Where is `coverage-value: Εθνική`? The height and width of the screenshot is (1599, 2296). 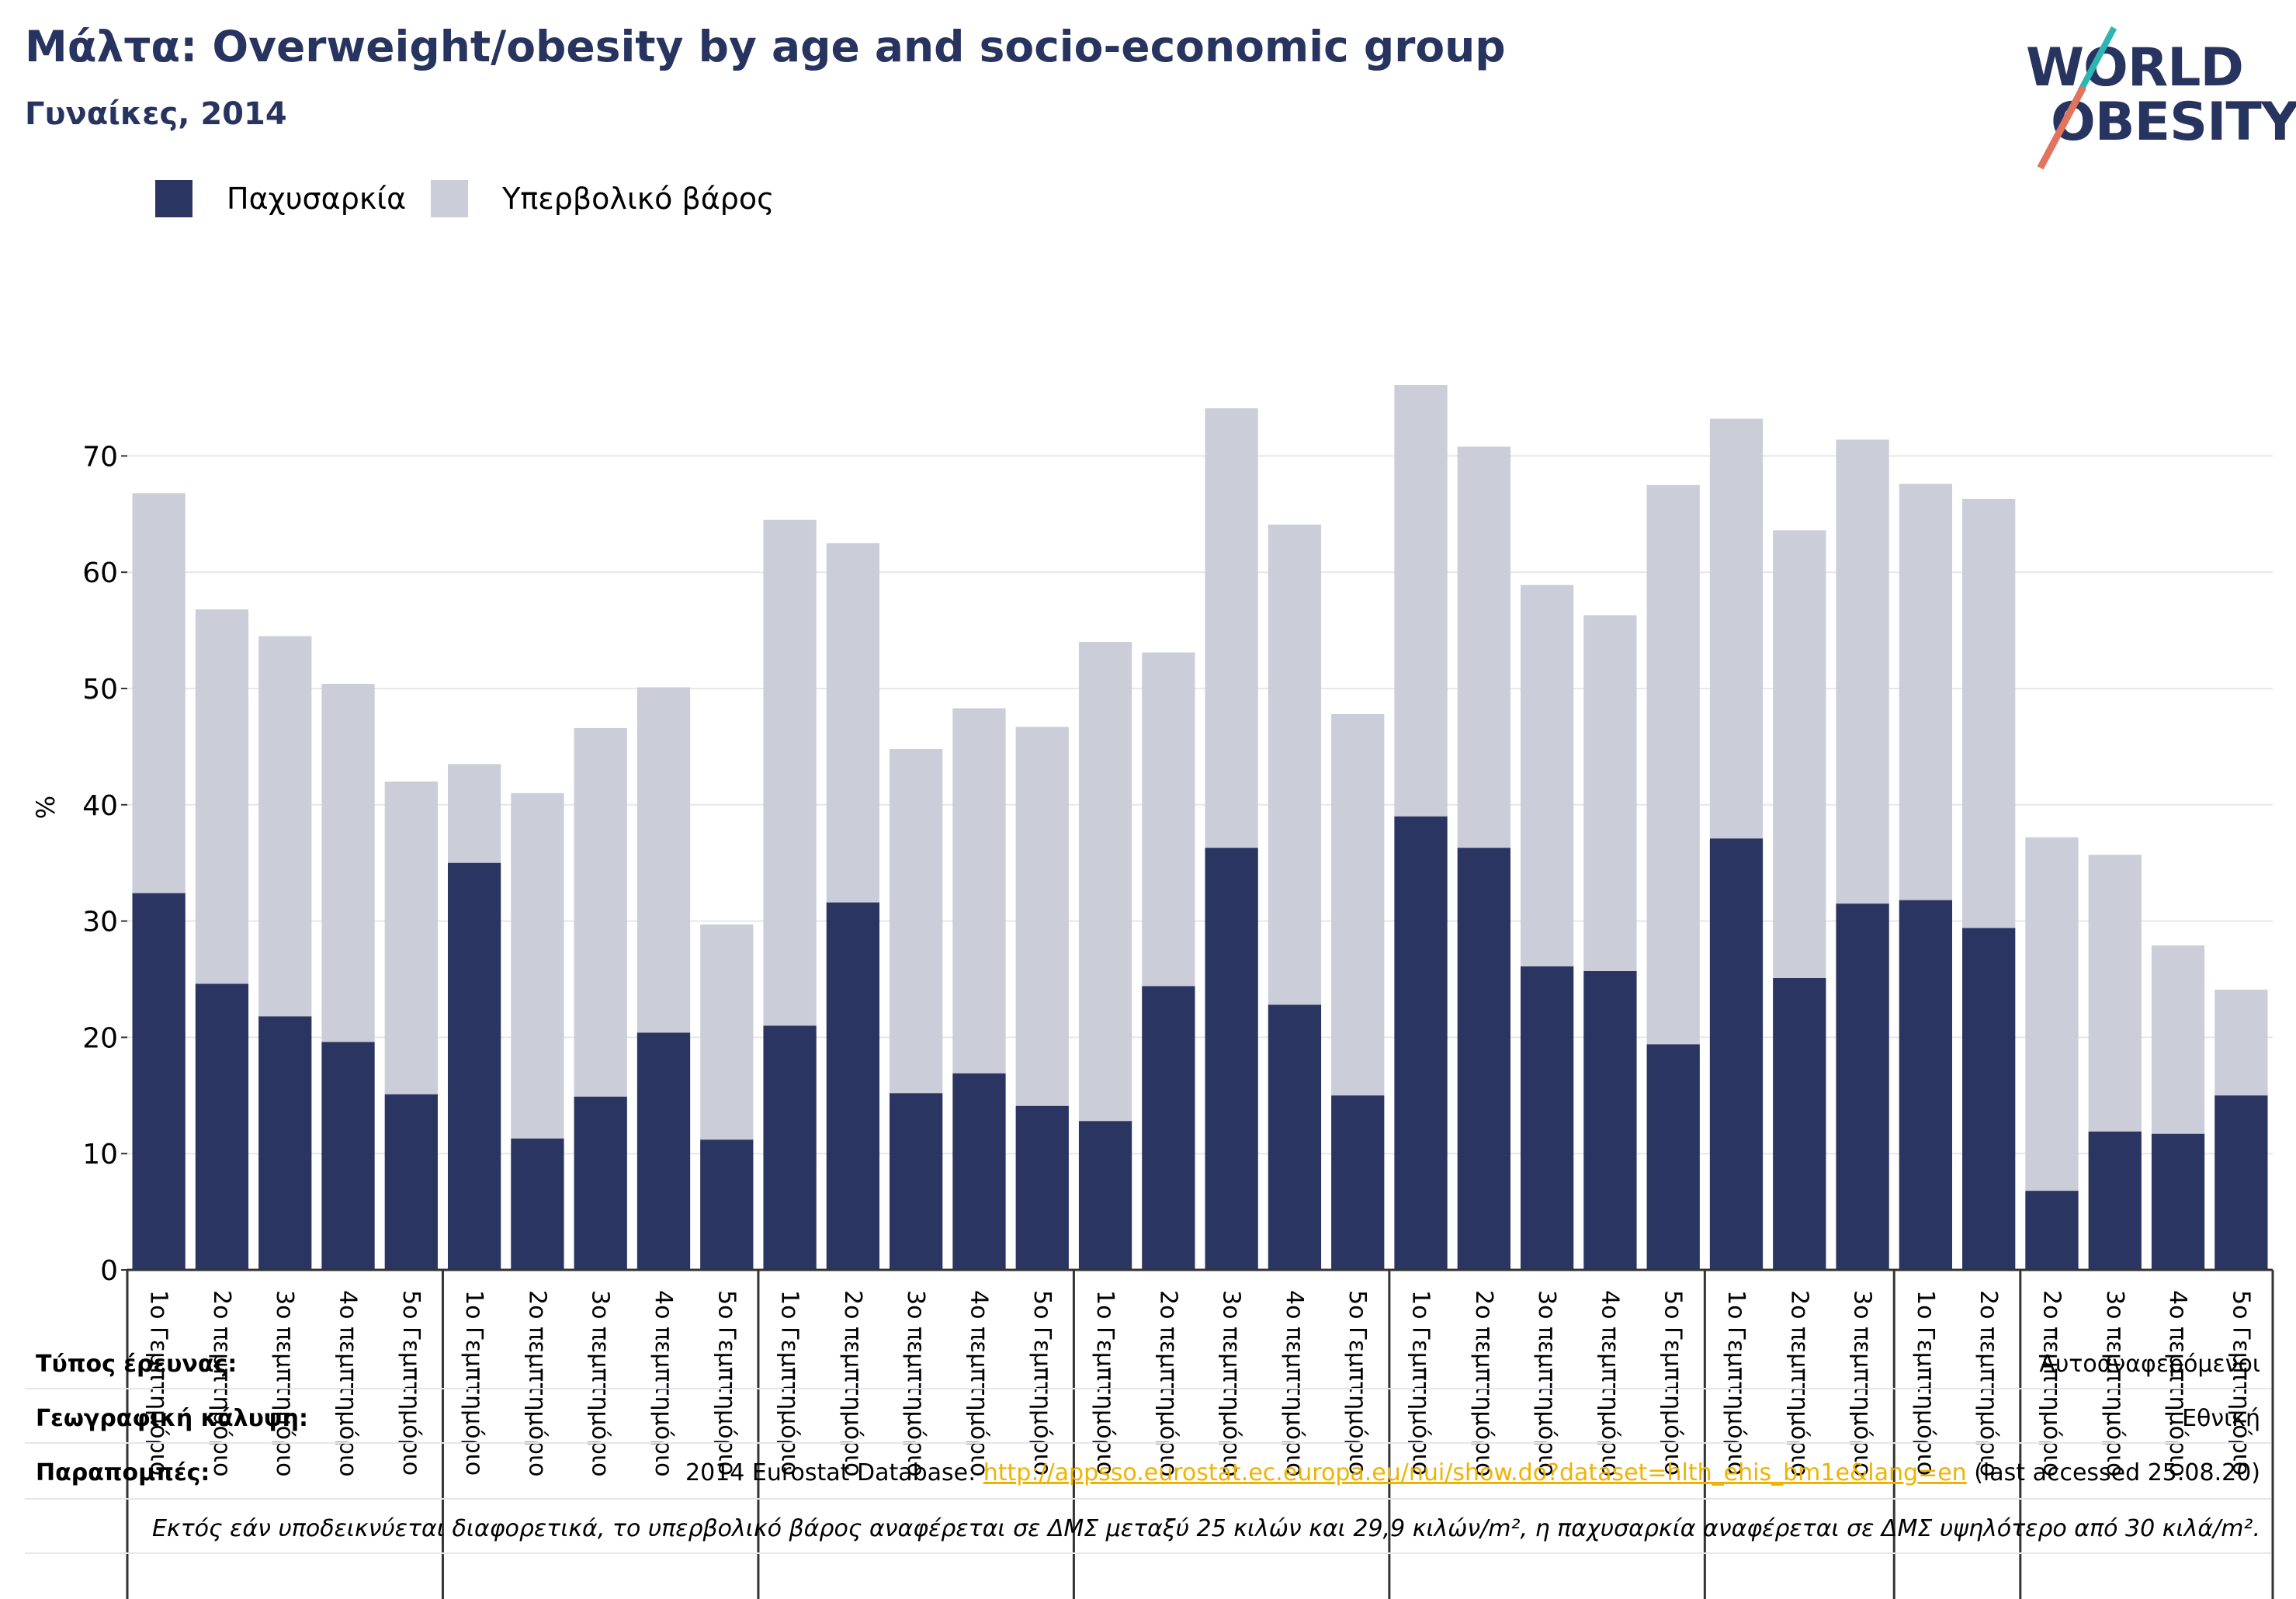
coverage-value: Εθνική is located at coordinates (2221, 1418).